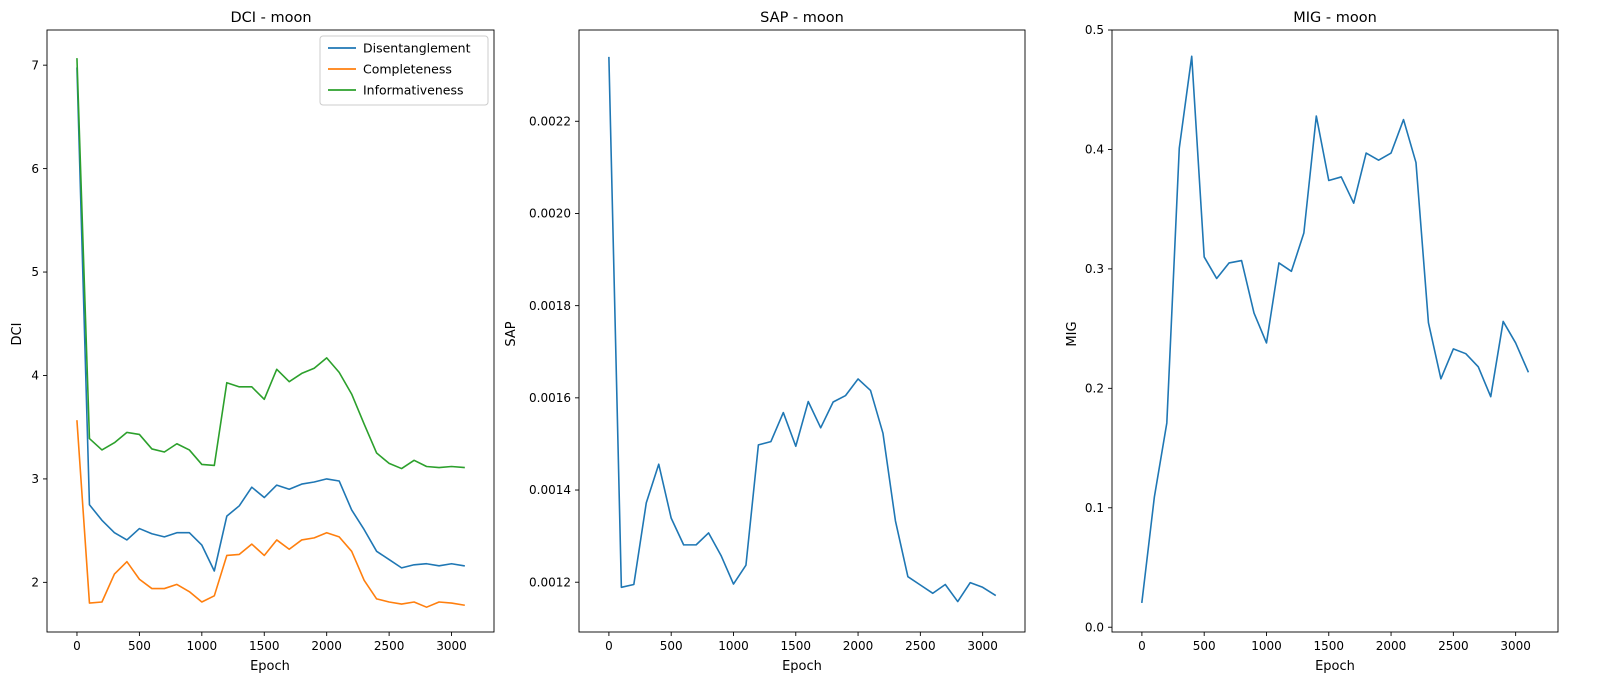 Image resolution: width=1608 pixels, height=699 pixels. Describe the element at coordinates (270, 264) in the screenshot. I see `dci-series-line-informativeness` at that location.